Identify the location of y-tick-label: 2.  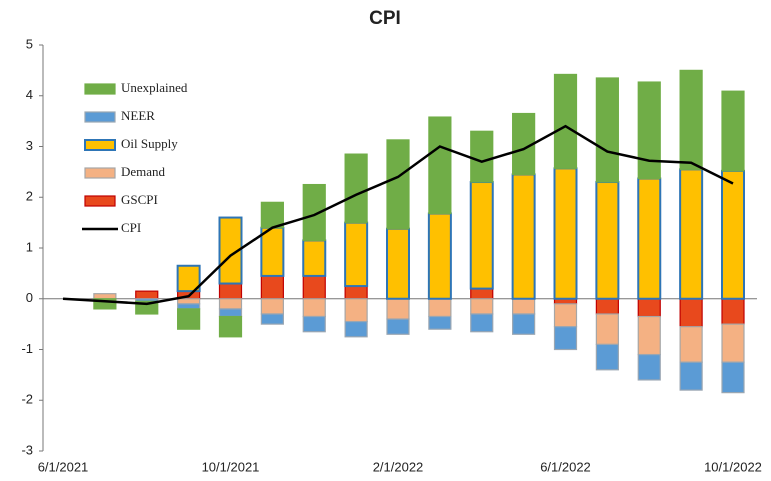
(29, 196).